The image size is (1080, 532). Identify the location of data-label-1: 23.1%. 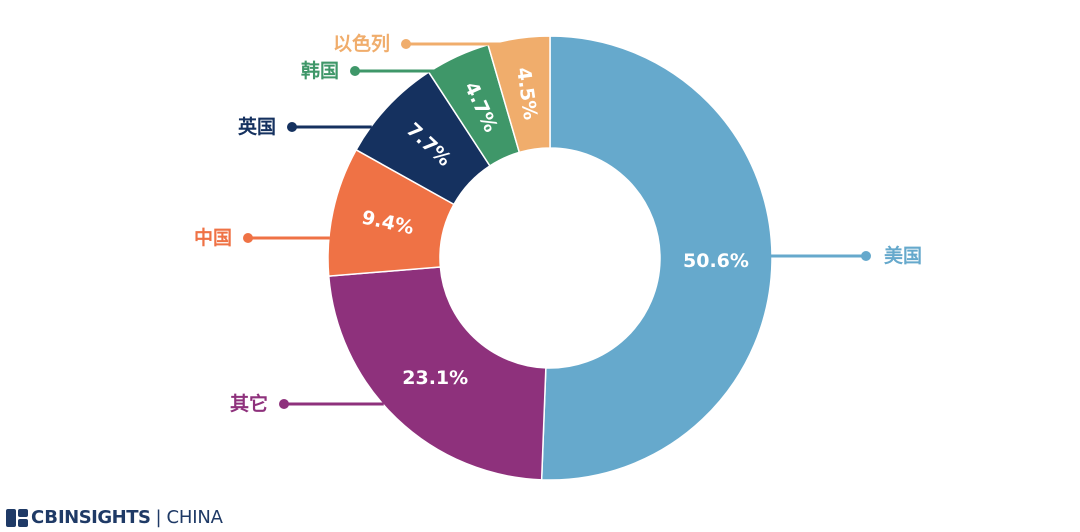
(435, 378).